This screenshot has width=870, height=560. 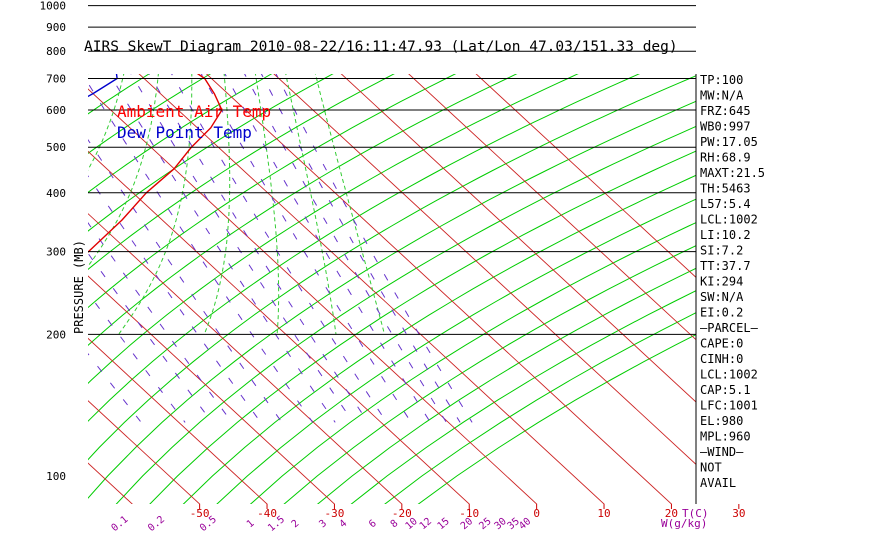 I want to click on index-label: AVAIL, so click(x=718, y=483).